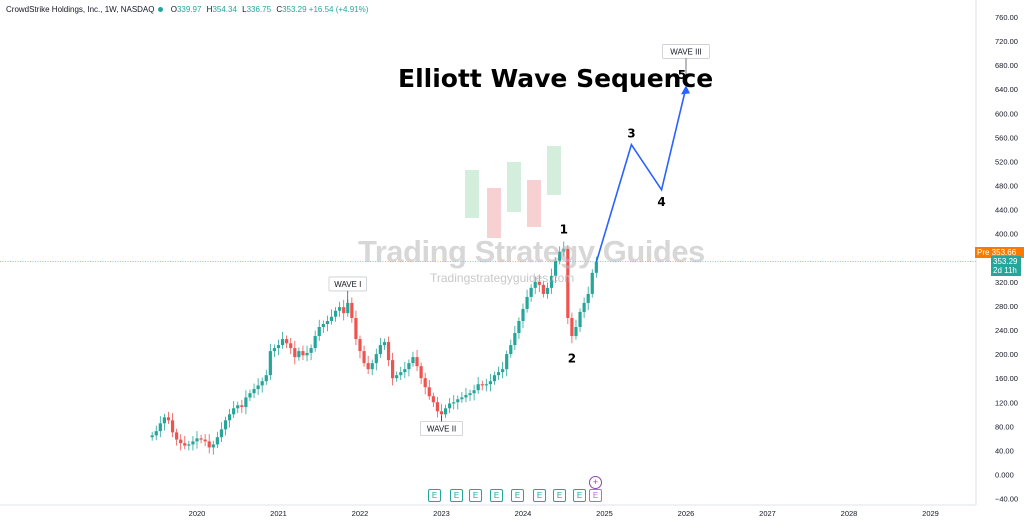 The height and width of the screenshot is (522, 1024). I want to click on y-tick-label: 240.00, so click(1006, 330).